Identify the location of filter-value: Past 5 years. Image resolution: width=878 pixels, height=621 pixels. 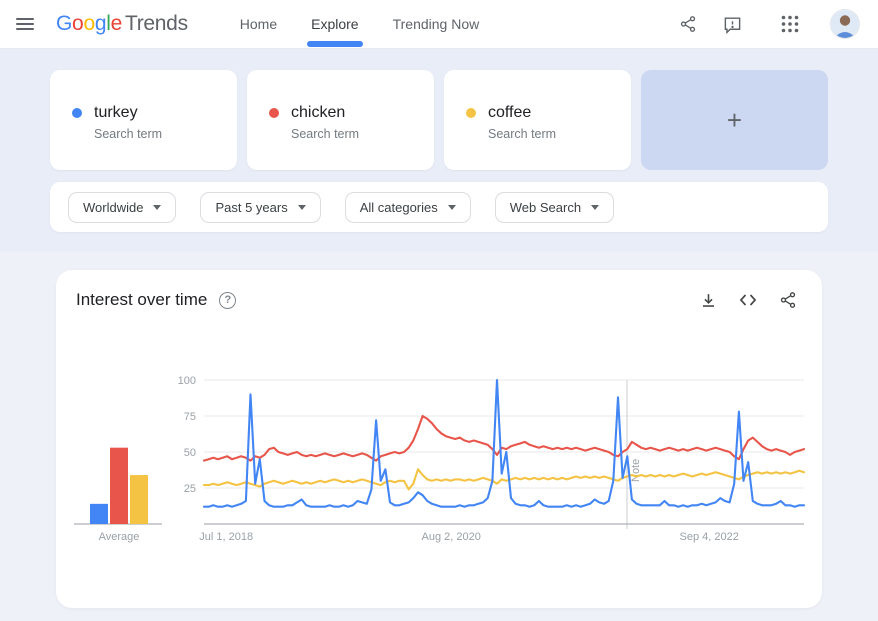
(251, 207).